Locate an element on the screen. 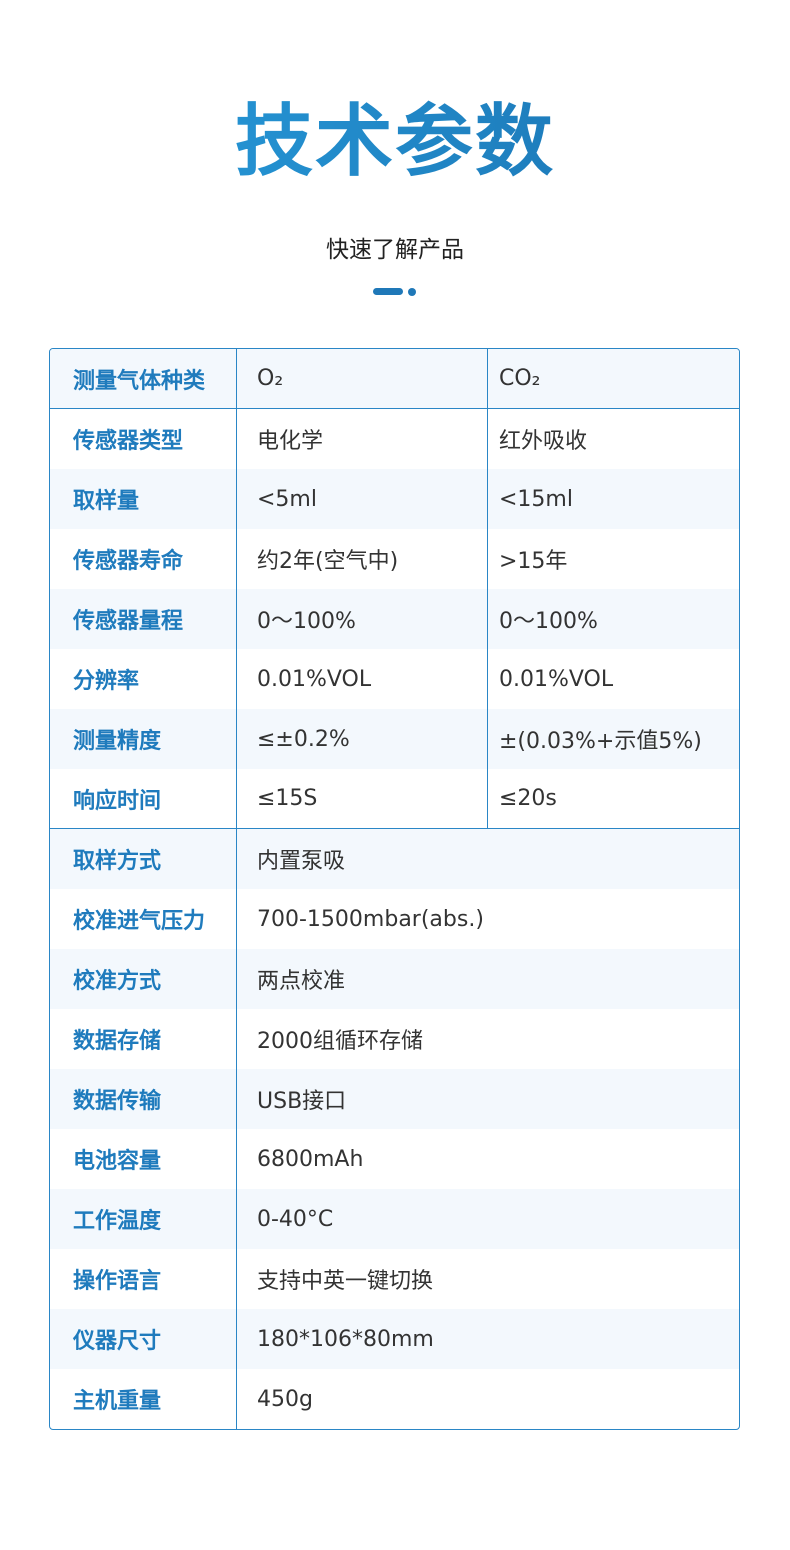 This screenshot has width=790, height=1550. co2-value: ±(0.03%+示值5%) is located at coordinates (600, 741).